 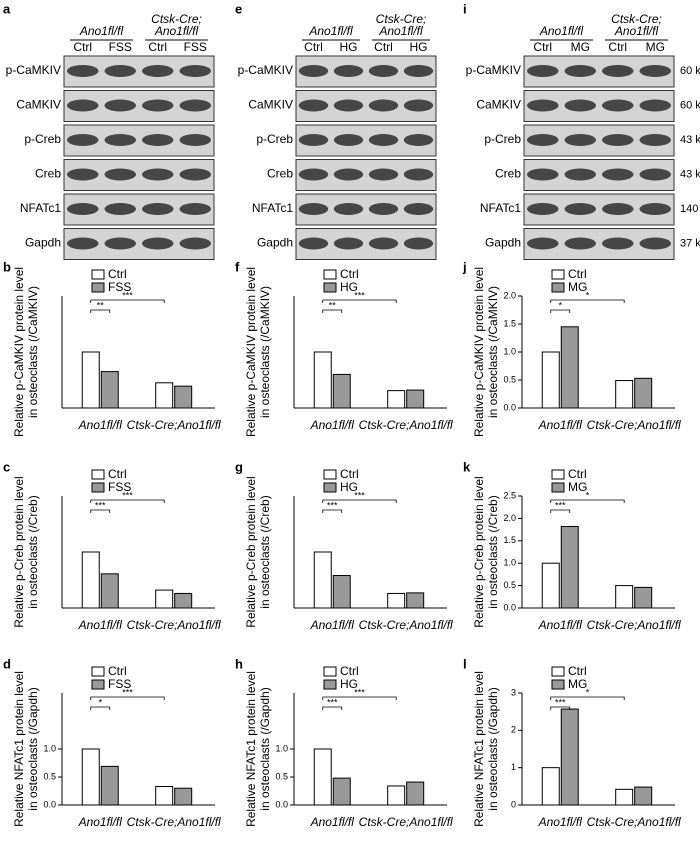 I want to click on legend-label: HG, so click(x=349, y=684).